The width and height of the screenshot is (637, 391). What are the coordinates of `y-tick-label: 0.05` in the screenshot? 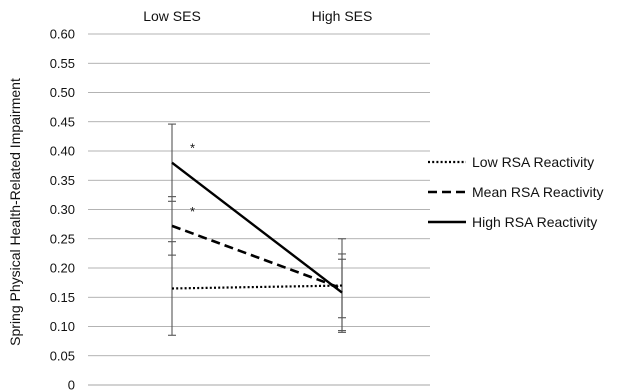 It's located at (62, 355).